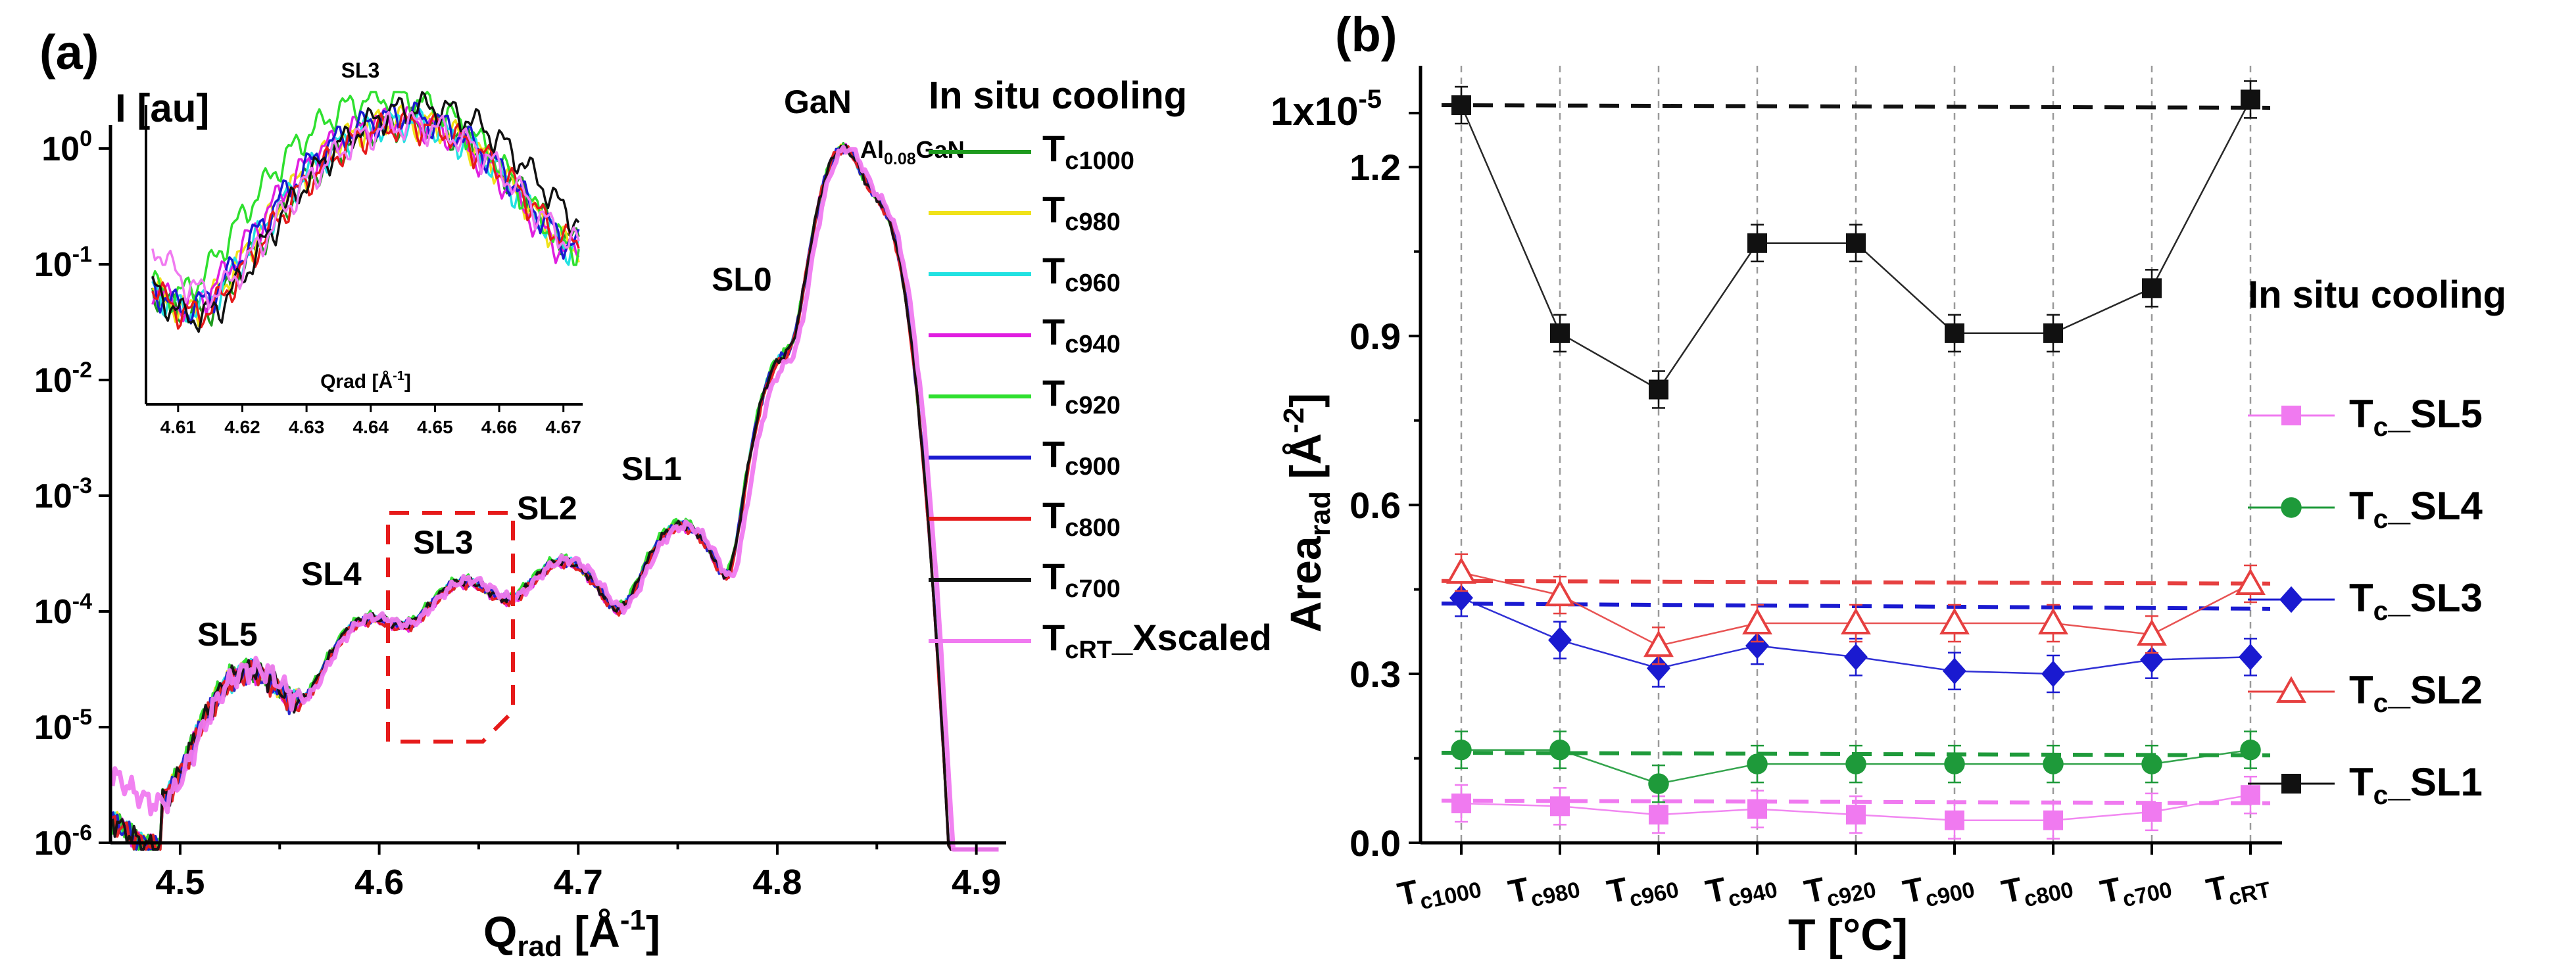  What do you see at coordinates (777, 883) in the screenshot?
I see `a-x-tick-label: 4.8` at bounding box center [777, 883].